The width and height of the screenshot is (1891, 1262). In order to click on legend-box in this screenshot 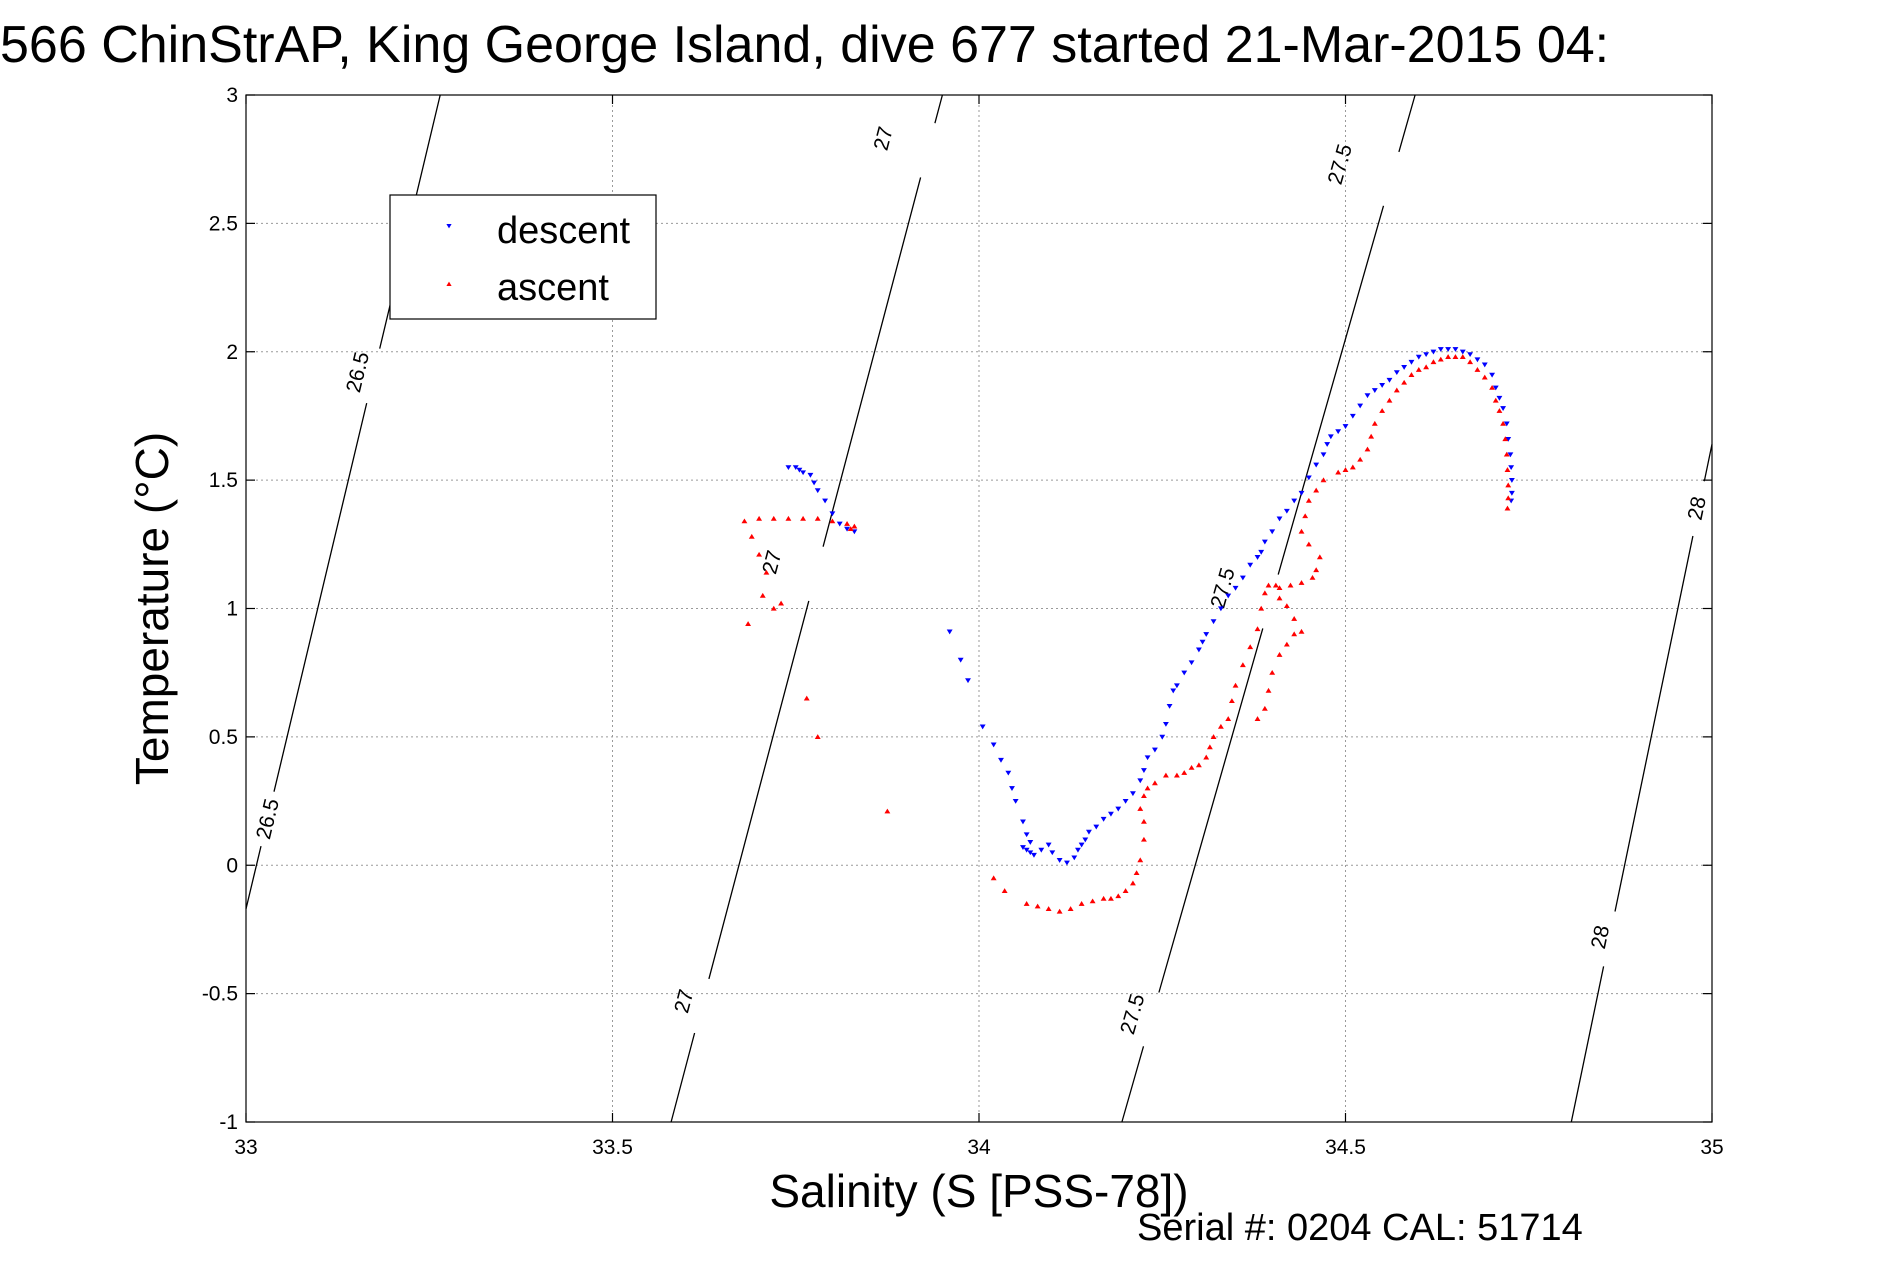, I will do `click(523, 257)`.